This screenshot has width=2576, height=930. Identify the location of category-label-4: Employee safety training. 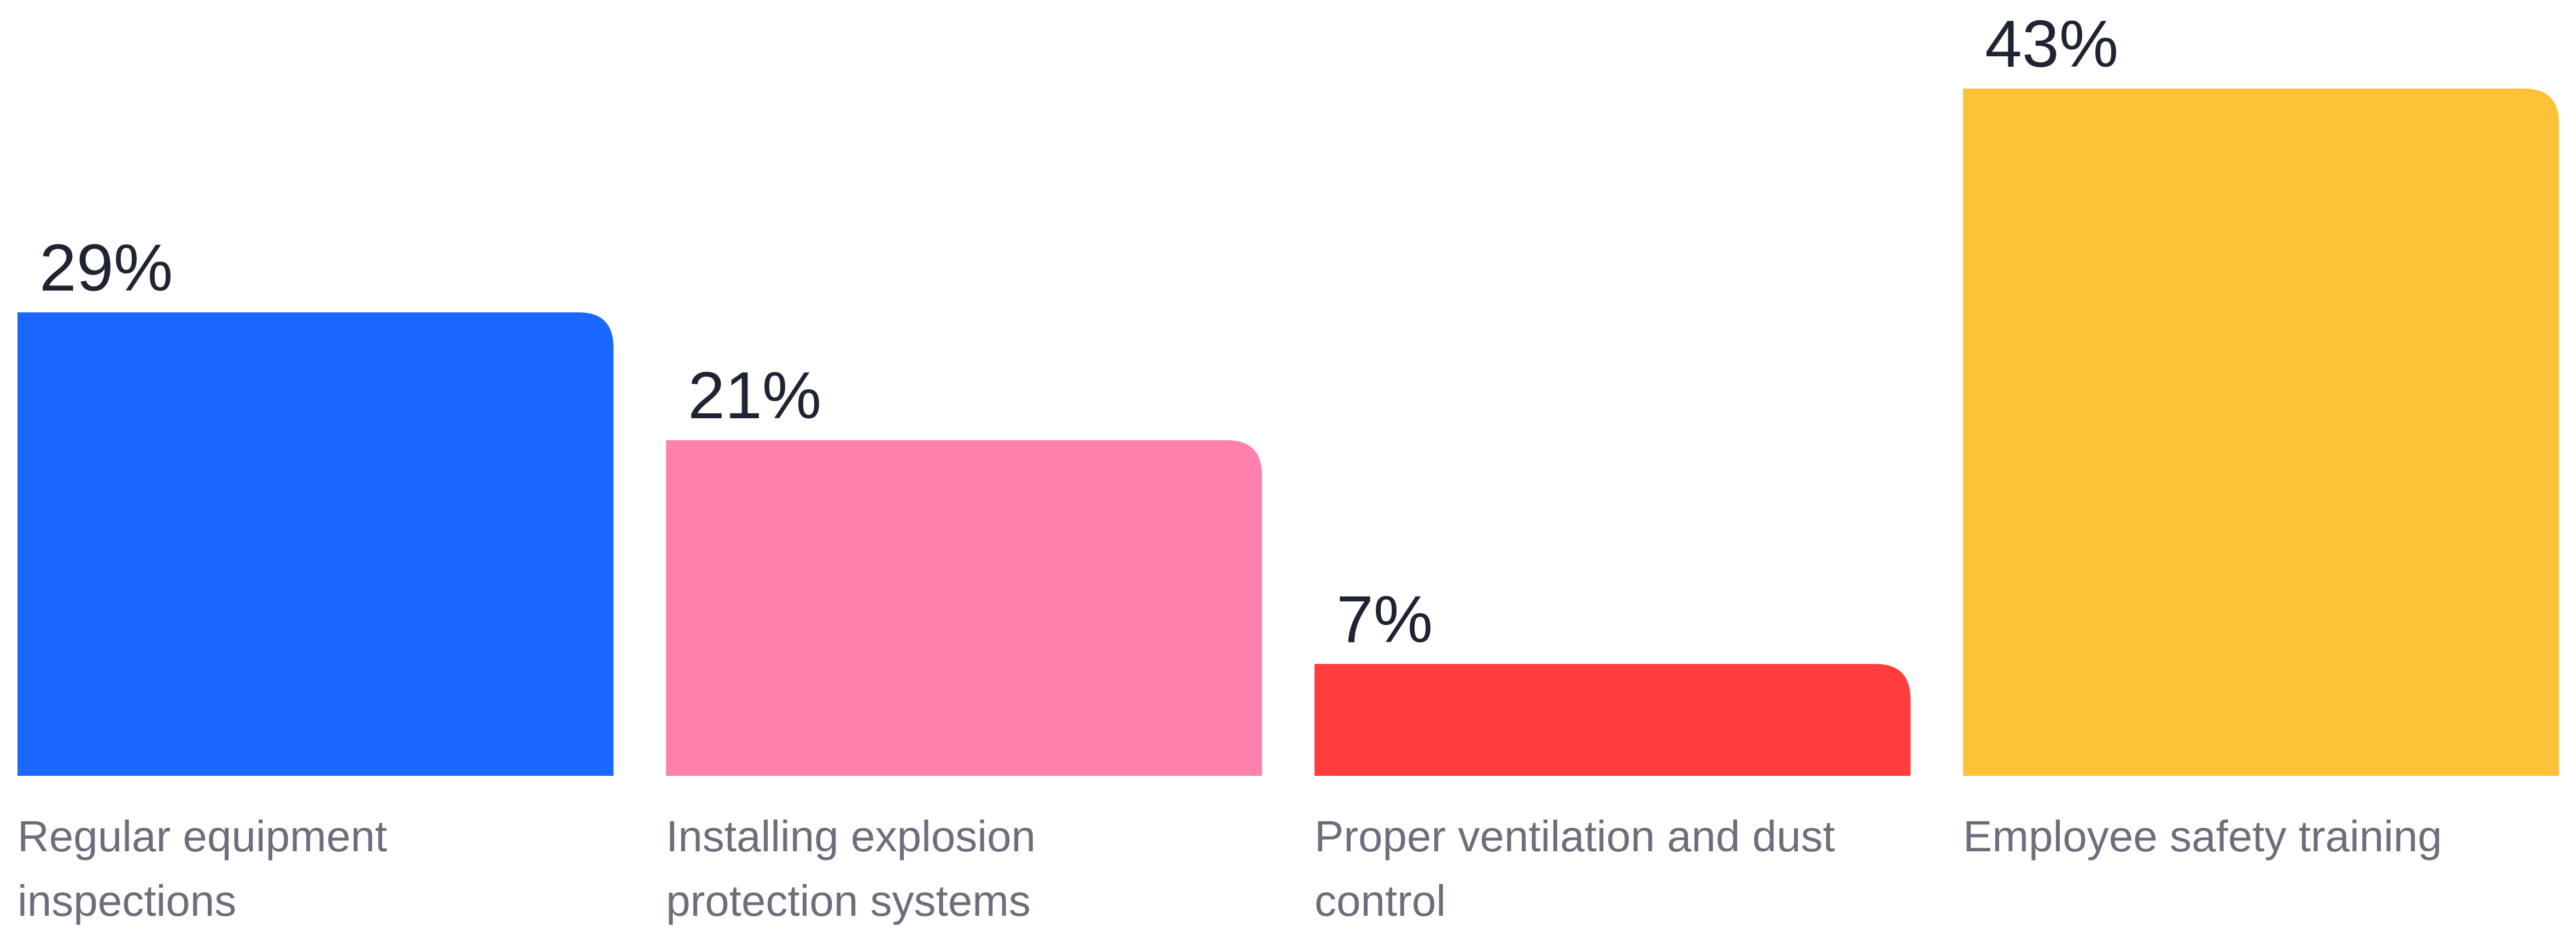
(2202, 836).